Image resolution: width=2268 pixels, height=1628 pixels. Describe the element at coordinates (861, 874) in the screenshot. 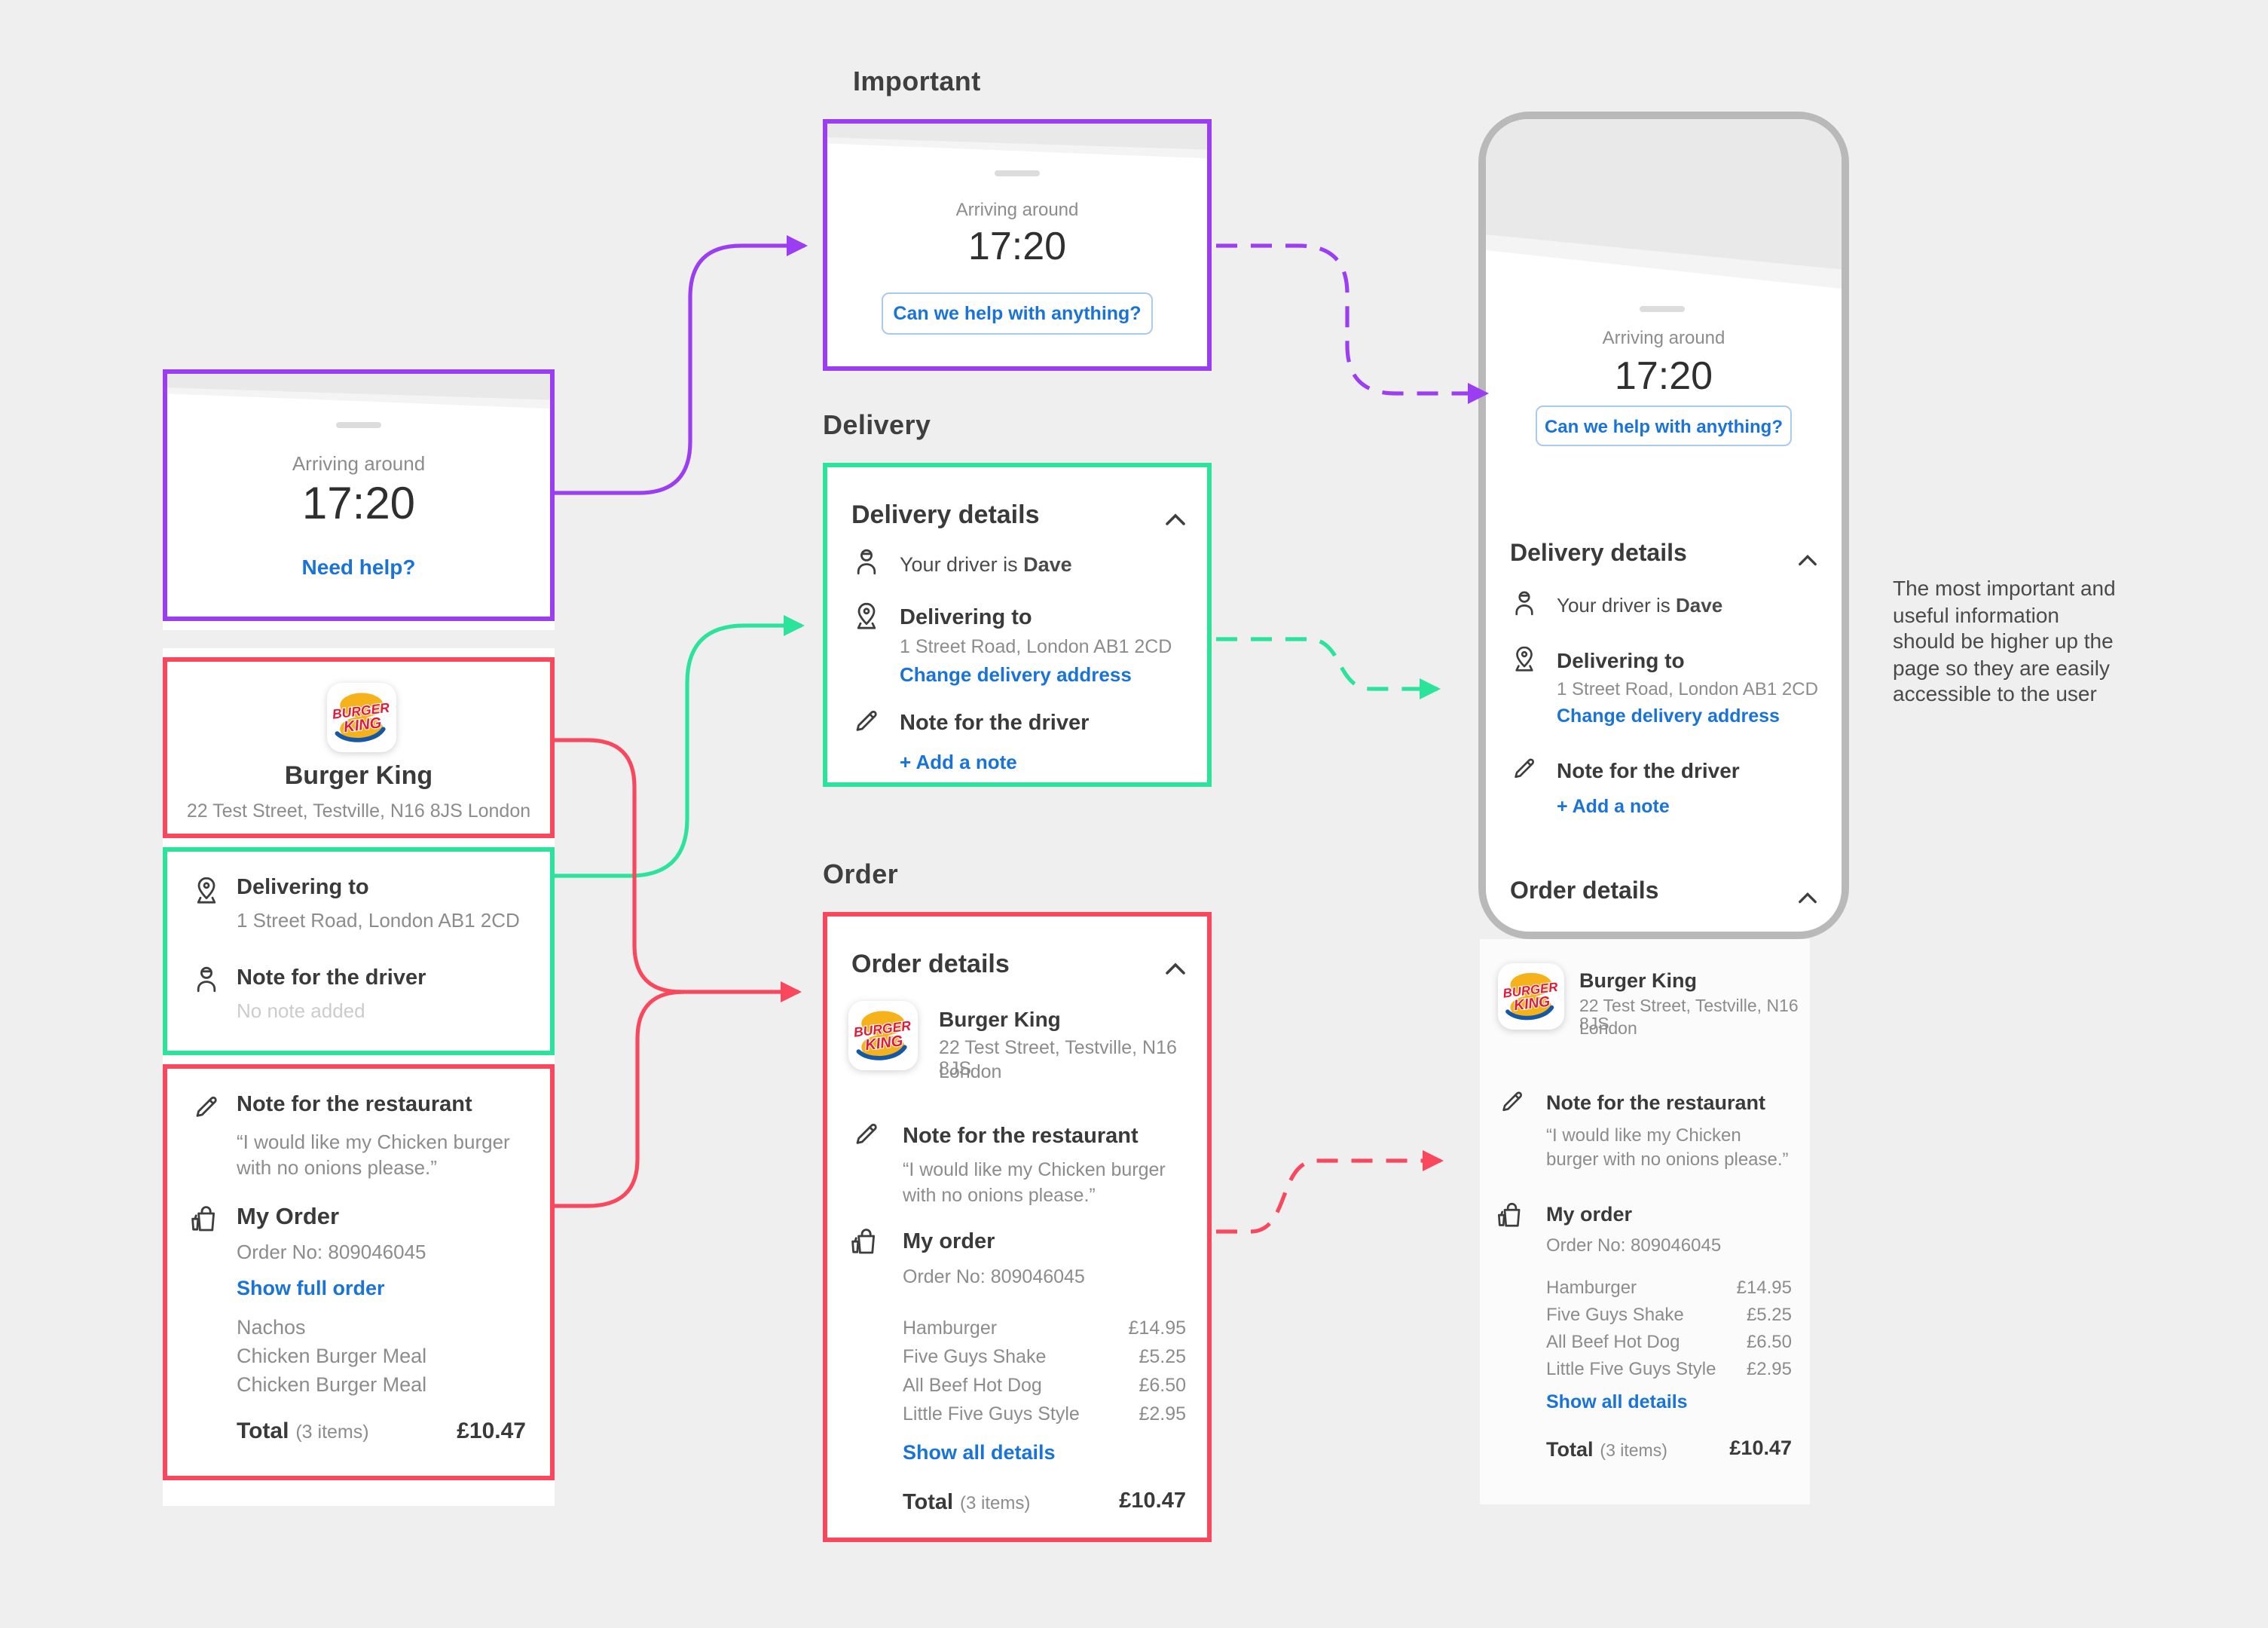

I see `heading-order: Order` at that location.